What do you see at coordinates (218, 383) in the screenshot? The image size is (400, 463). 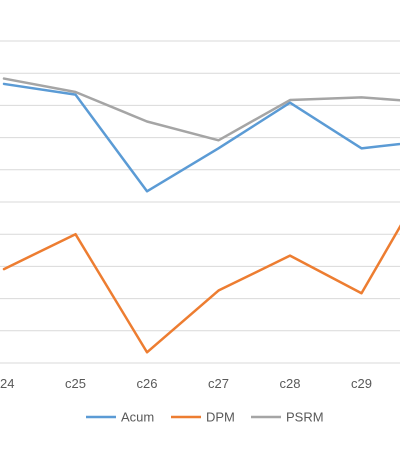 I see `x-tick-label: c27` at bounding box center [218, 383].